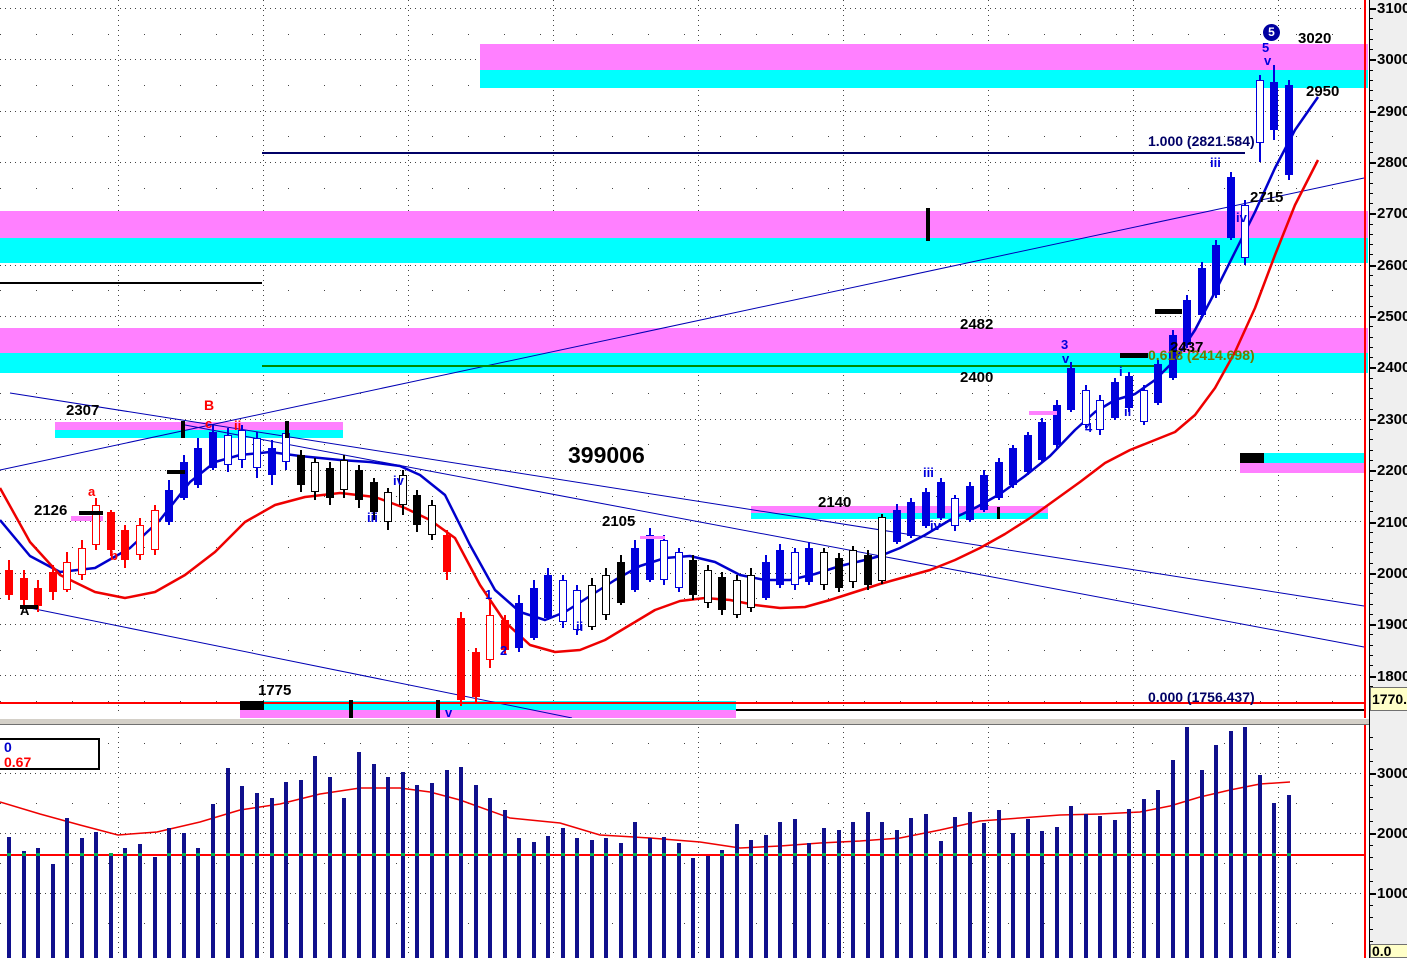 The width and height of the screenshot is (1407, 958). Describe the element at coordinates (1392, 625) in the screenshot. I see `axis-label: 1900` at that location.